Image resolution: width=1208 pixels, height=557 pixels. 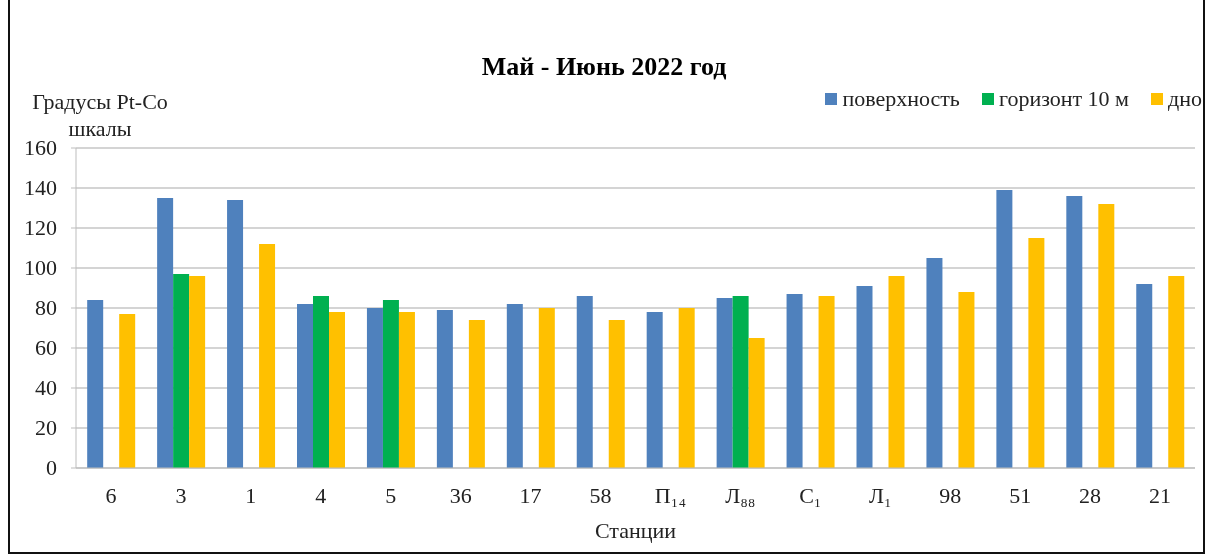 What do you see at coordinates (40, 187) in the screenshot?
I see `y-tick-label: 140` at bounding box center [40, 187].